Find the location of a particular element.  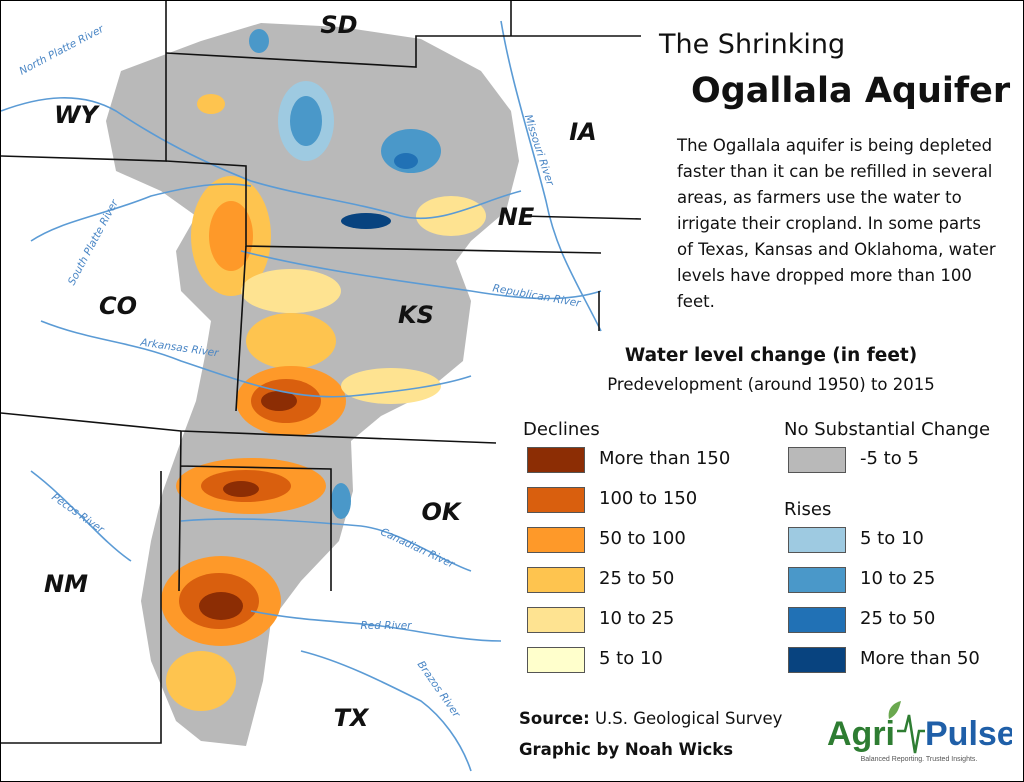

logo-pulse-text: Pulse is located at coordinates (968, 734).